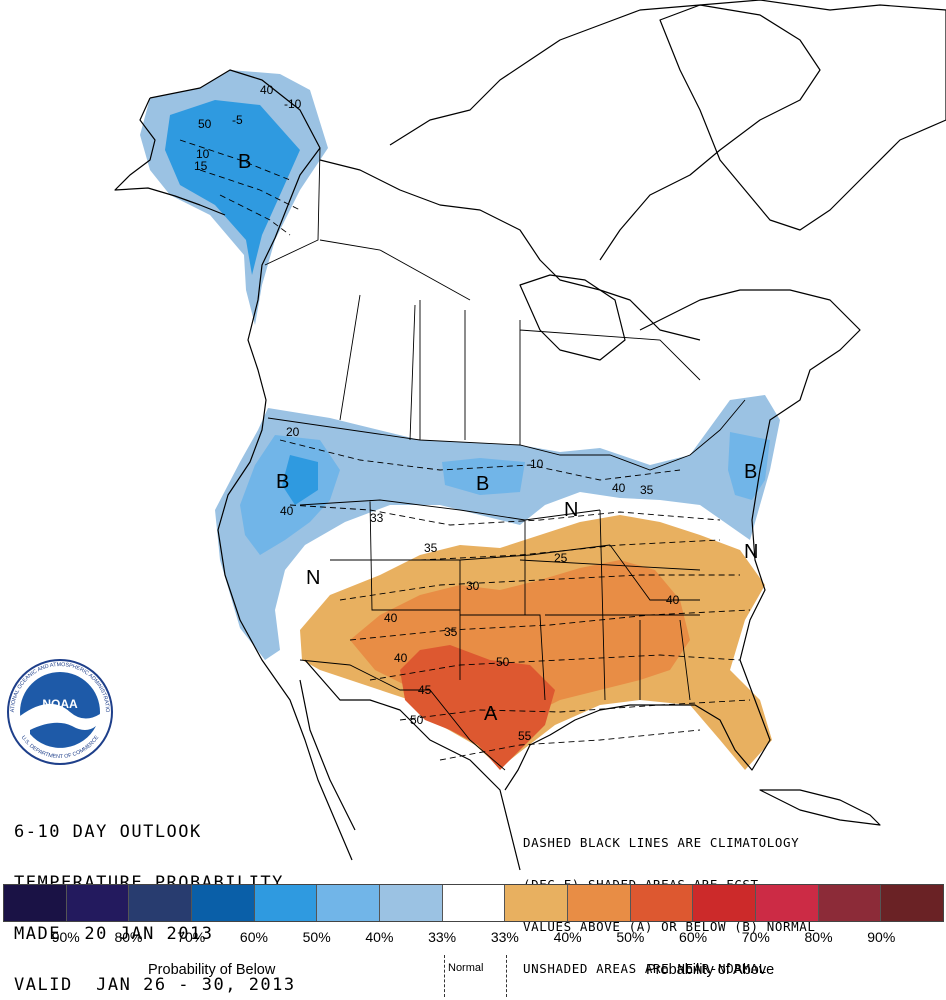  Describe the element at coordinates (293, 432) in the screenshot. I see `contour-label: 20` at that location.